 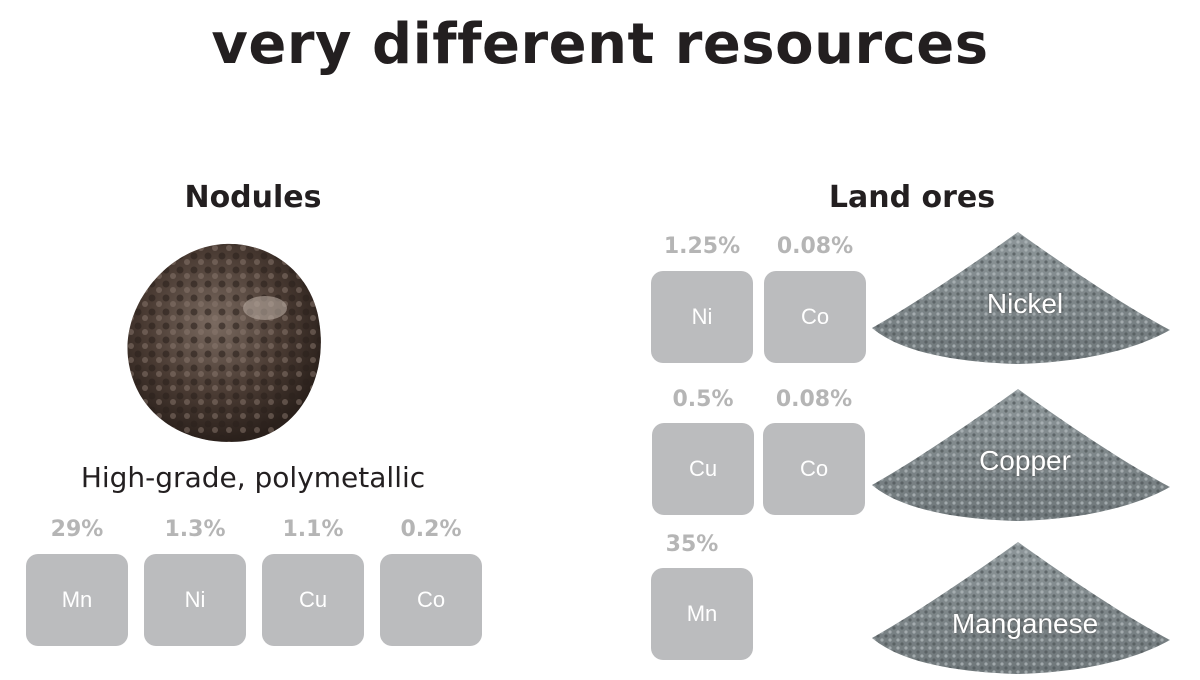 What do you see at coordinates (692, 544) in the screenshot?
I see `element-percent: 35%` at bounding box center [692, 544].